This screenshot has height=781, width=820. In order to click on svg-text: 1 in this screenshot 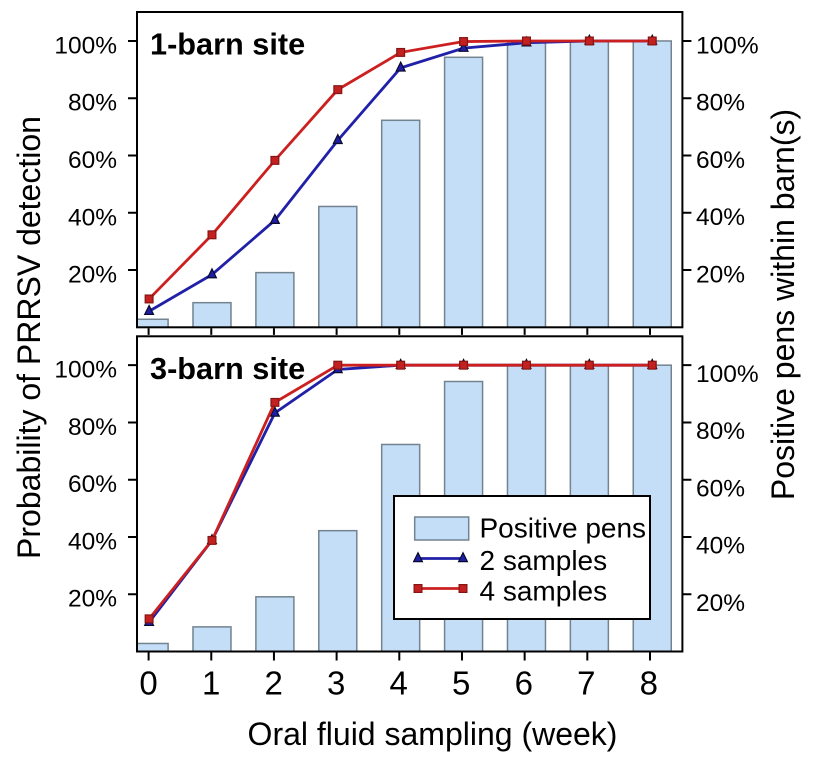, I will do `click(211, 682)`.